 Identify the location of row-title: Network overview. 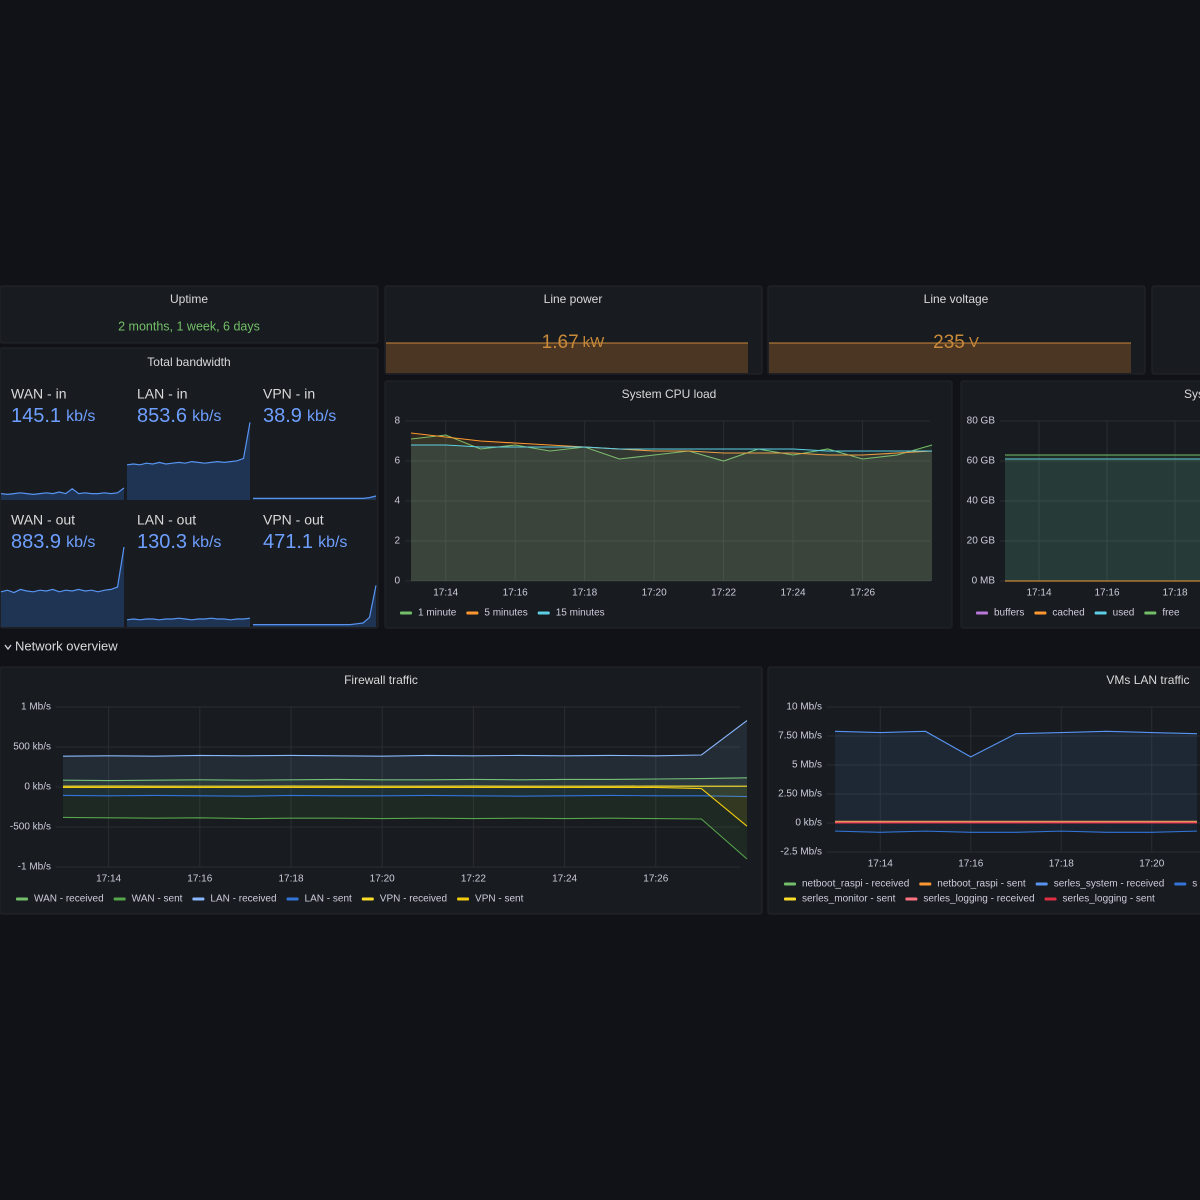
(66, 645).